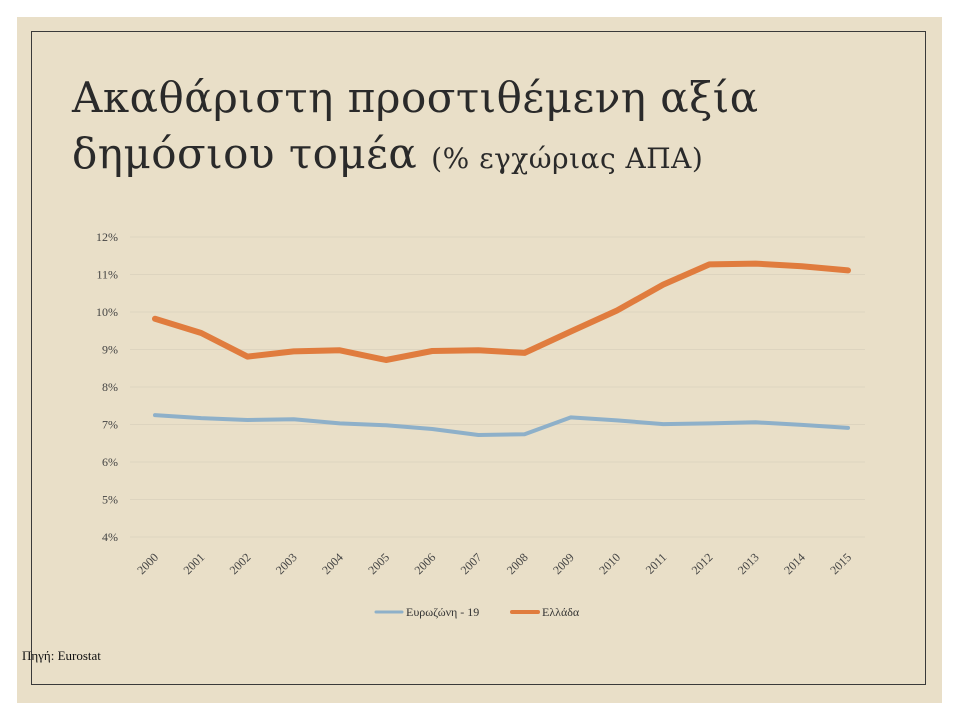  I want to click on y-tick-label: 9%, so click(110, 350).